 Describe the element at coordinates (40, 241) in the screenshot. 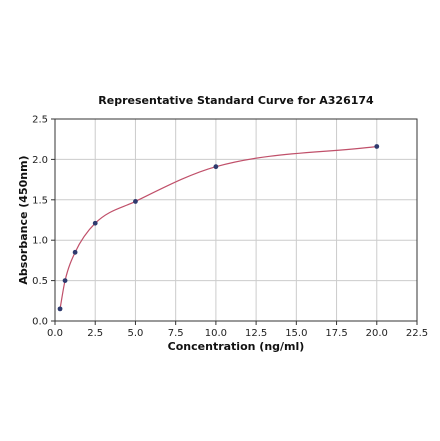

I see `y-tick-label: 1.0` at that location.